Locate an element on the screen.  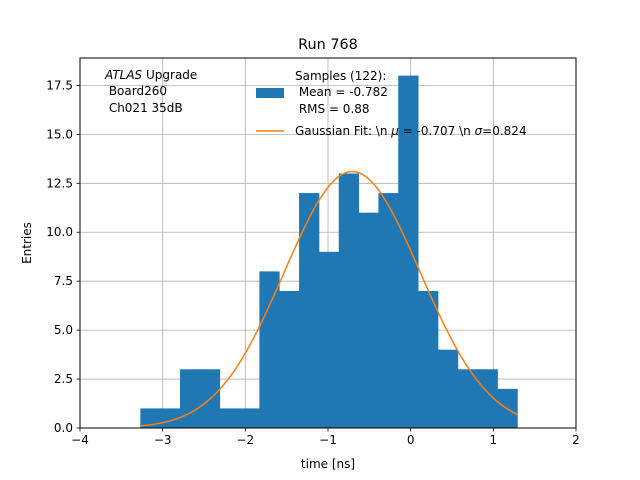
annotation-line-3: Ch021 35dB is located at coordinates (144, 108).